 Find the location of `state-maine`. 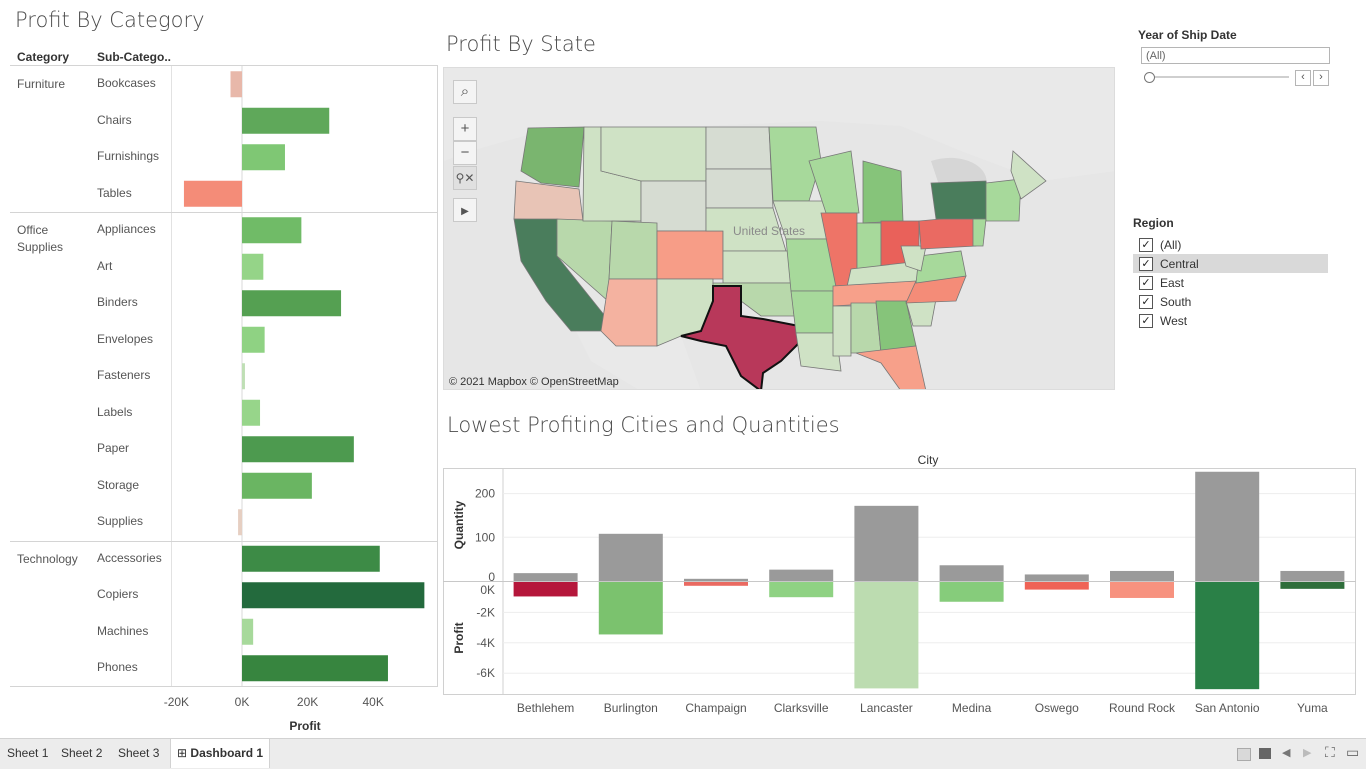

state-maine is located at coordinates (1028, 175).